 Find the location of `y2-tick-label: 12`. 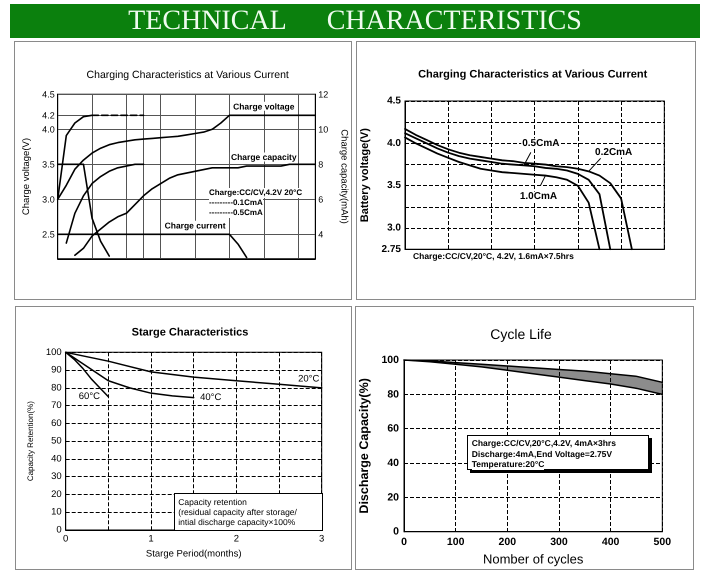

y2-tick-label: 12 is located at coordinates (323, 94).